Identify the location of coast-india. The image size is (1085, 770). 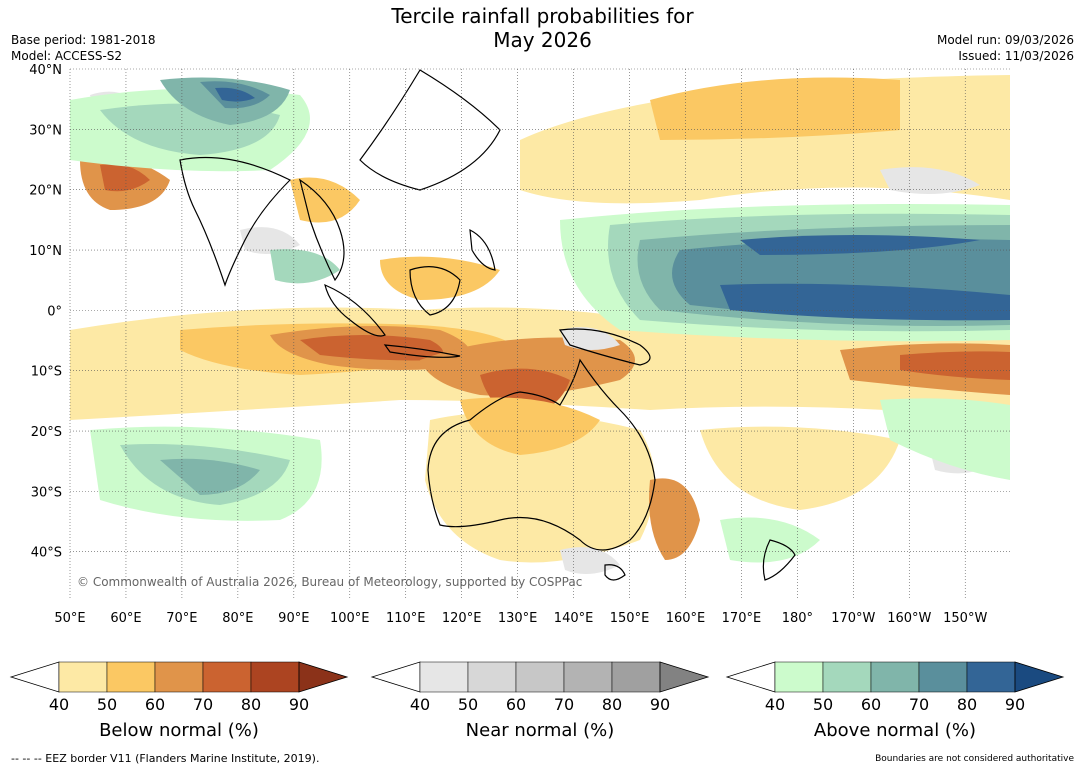
(235, 221).